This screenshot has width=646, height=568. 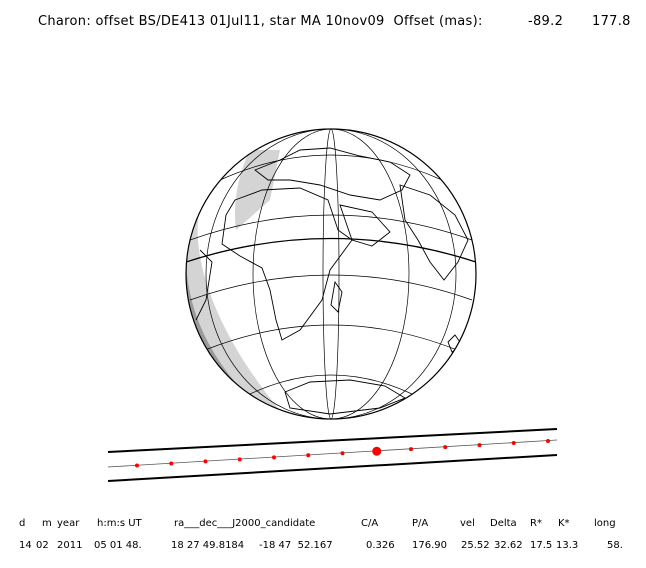 What do you see at coordinates (429, 545) in the screenshot?
I see `value-pa: 176.90` at bounding box center [429, 545].